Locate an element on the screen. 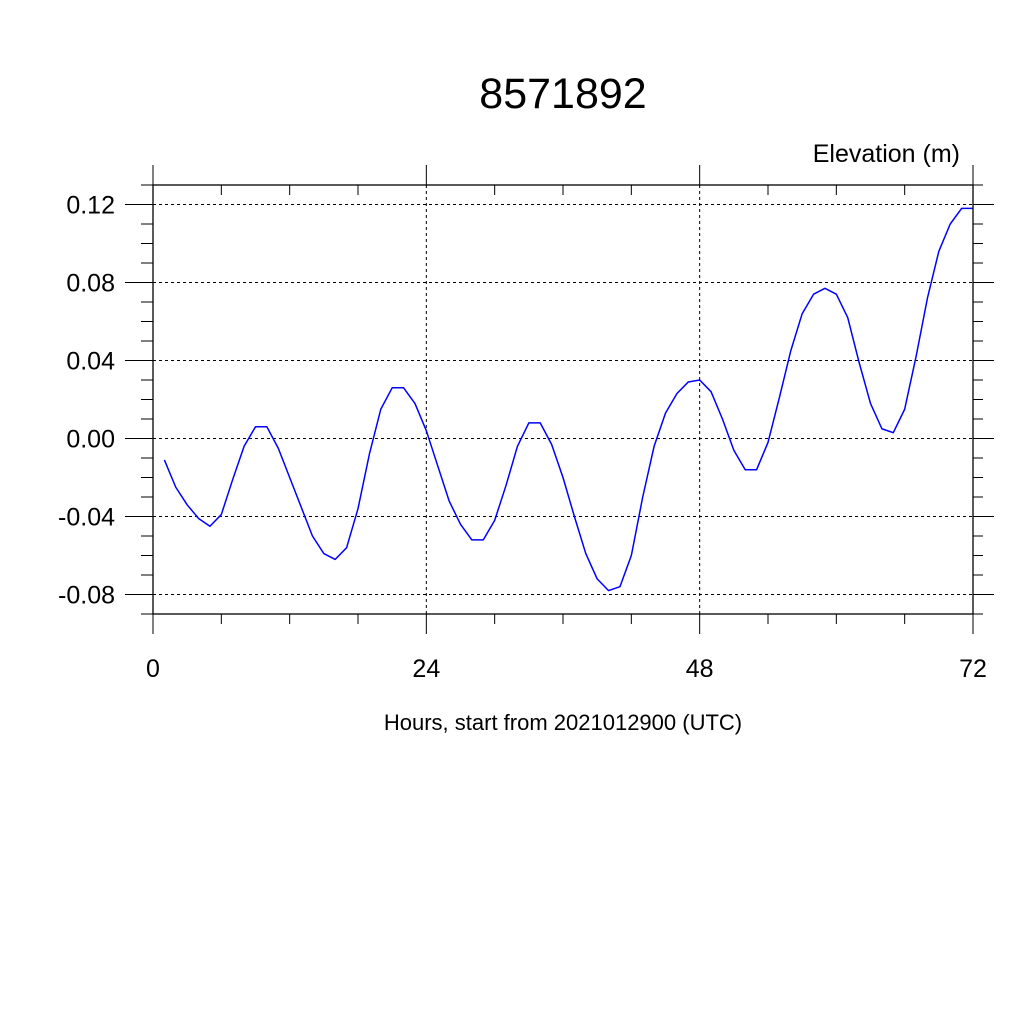  x-tick-label: 24 is located at coordinates (426, 669).